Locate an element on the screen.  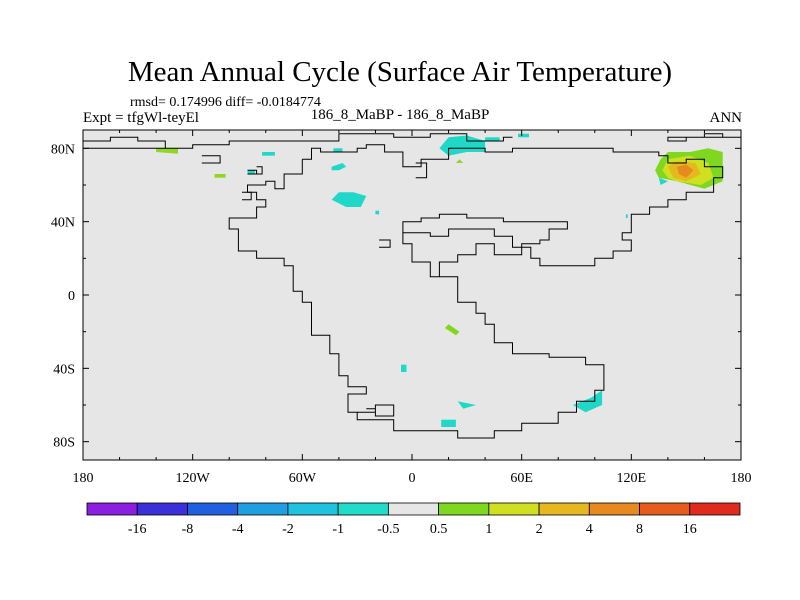
colorbar-label: -4 is located at coordinates (238, 529).